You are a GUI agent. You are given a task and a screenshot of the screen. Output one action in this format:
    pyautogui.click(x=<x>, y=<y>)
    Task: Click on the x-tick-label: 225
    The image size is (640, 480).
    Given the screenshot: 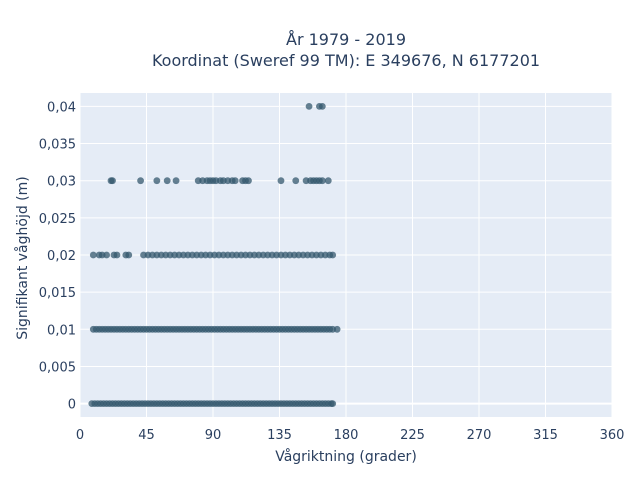 What is the action you would take?
    pyautogui.click(x=412, y=435)
    